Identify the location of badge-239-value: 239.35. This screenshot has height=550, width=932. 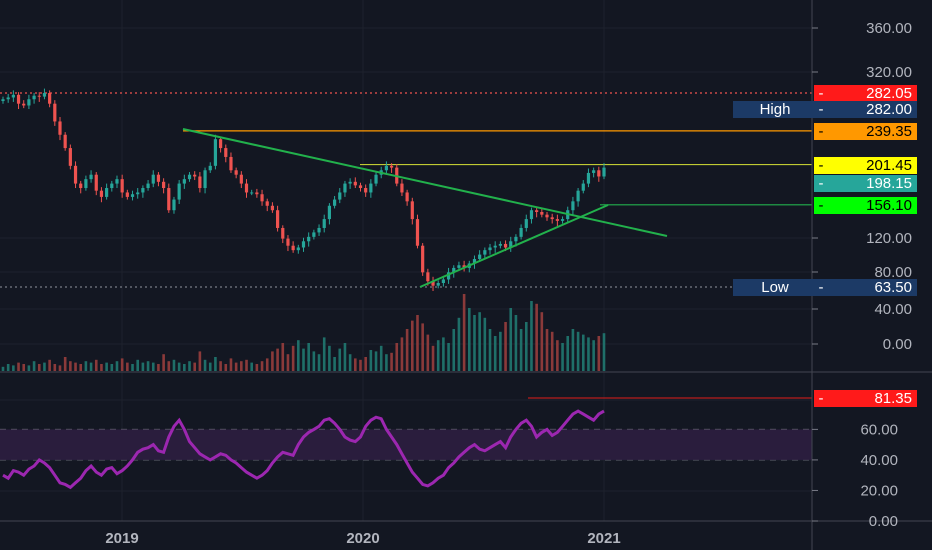
(889, 131).